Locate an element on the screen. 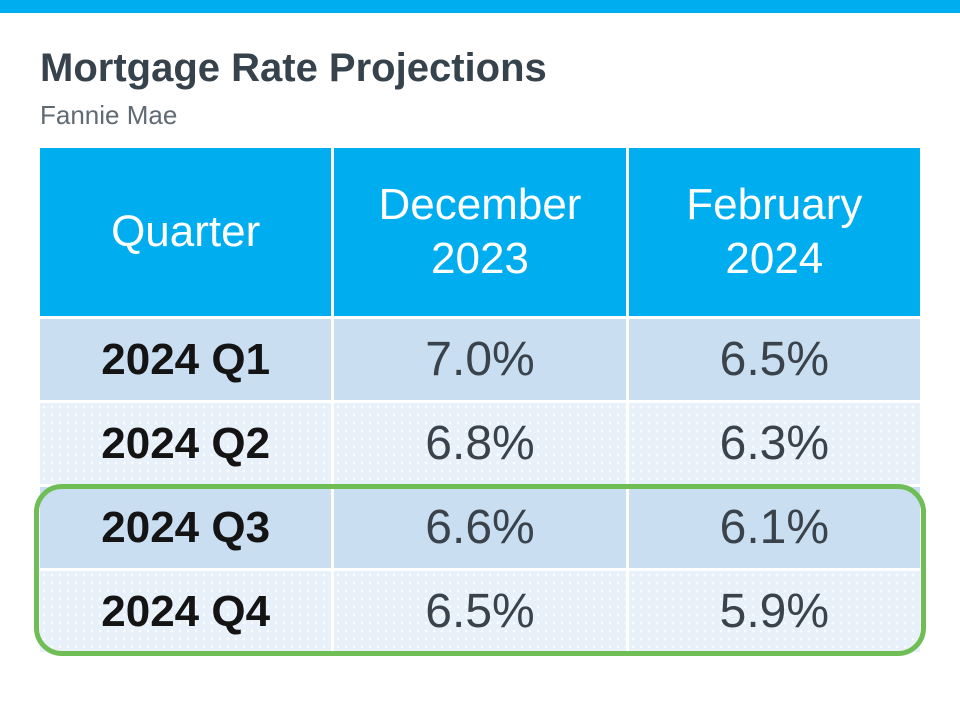 The image size is (960, 720). column-header-december-2023: December 2023 is located at coordinates (480, 232).